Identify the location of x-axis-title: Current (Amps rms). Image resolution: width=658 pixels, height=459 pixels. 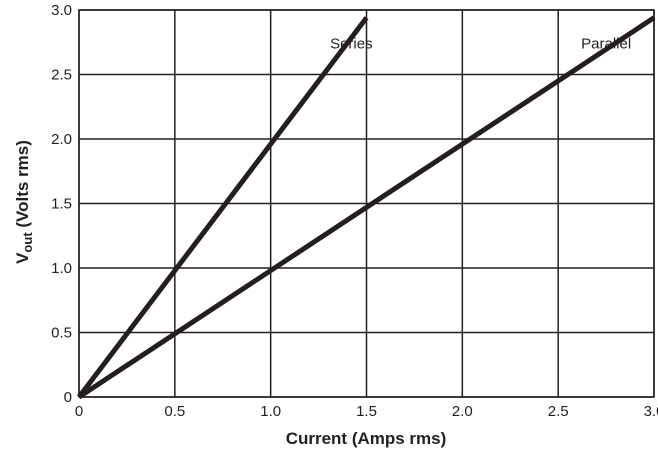
(366, 438).